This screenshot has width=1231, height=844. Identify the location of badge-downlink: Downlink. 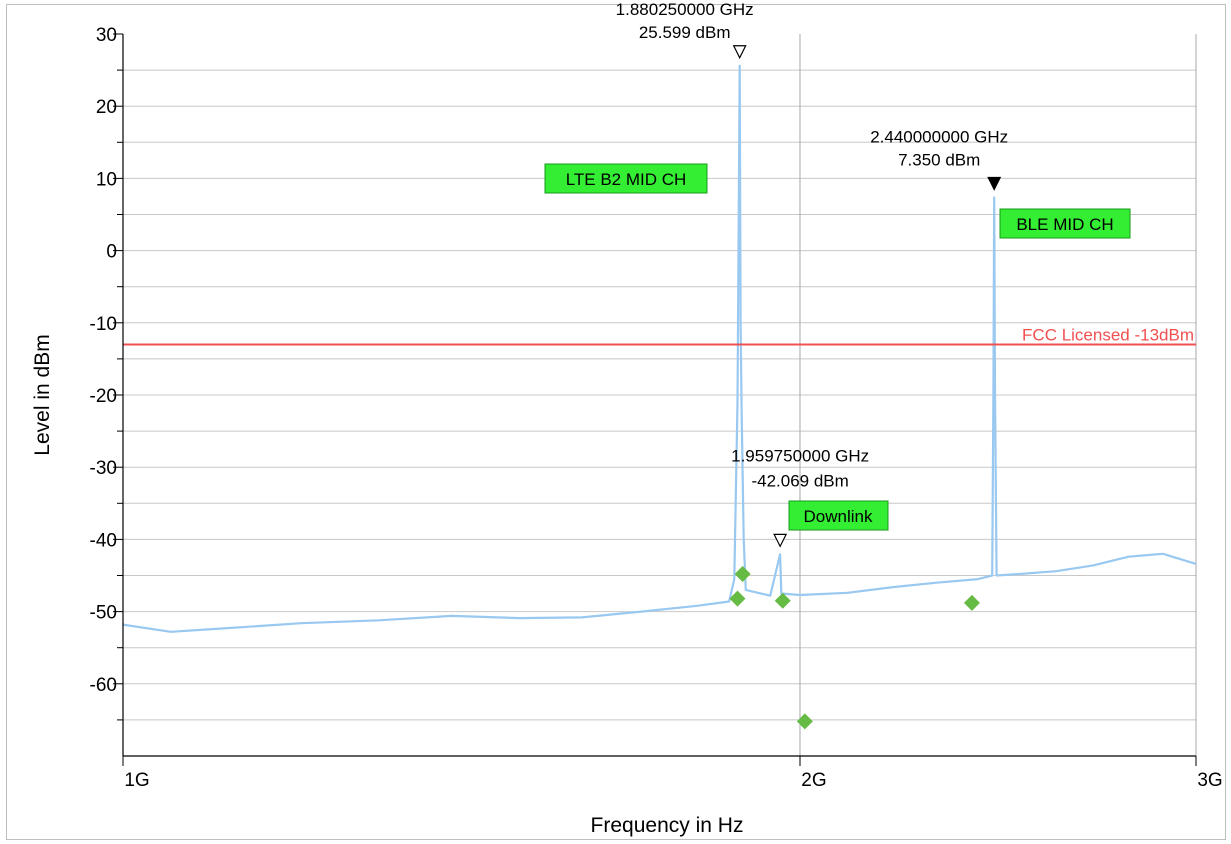
(838, 515).